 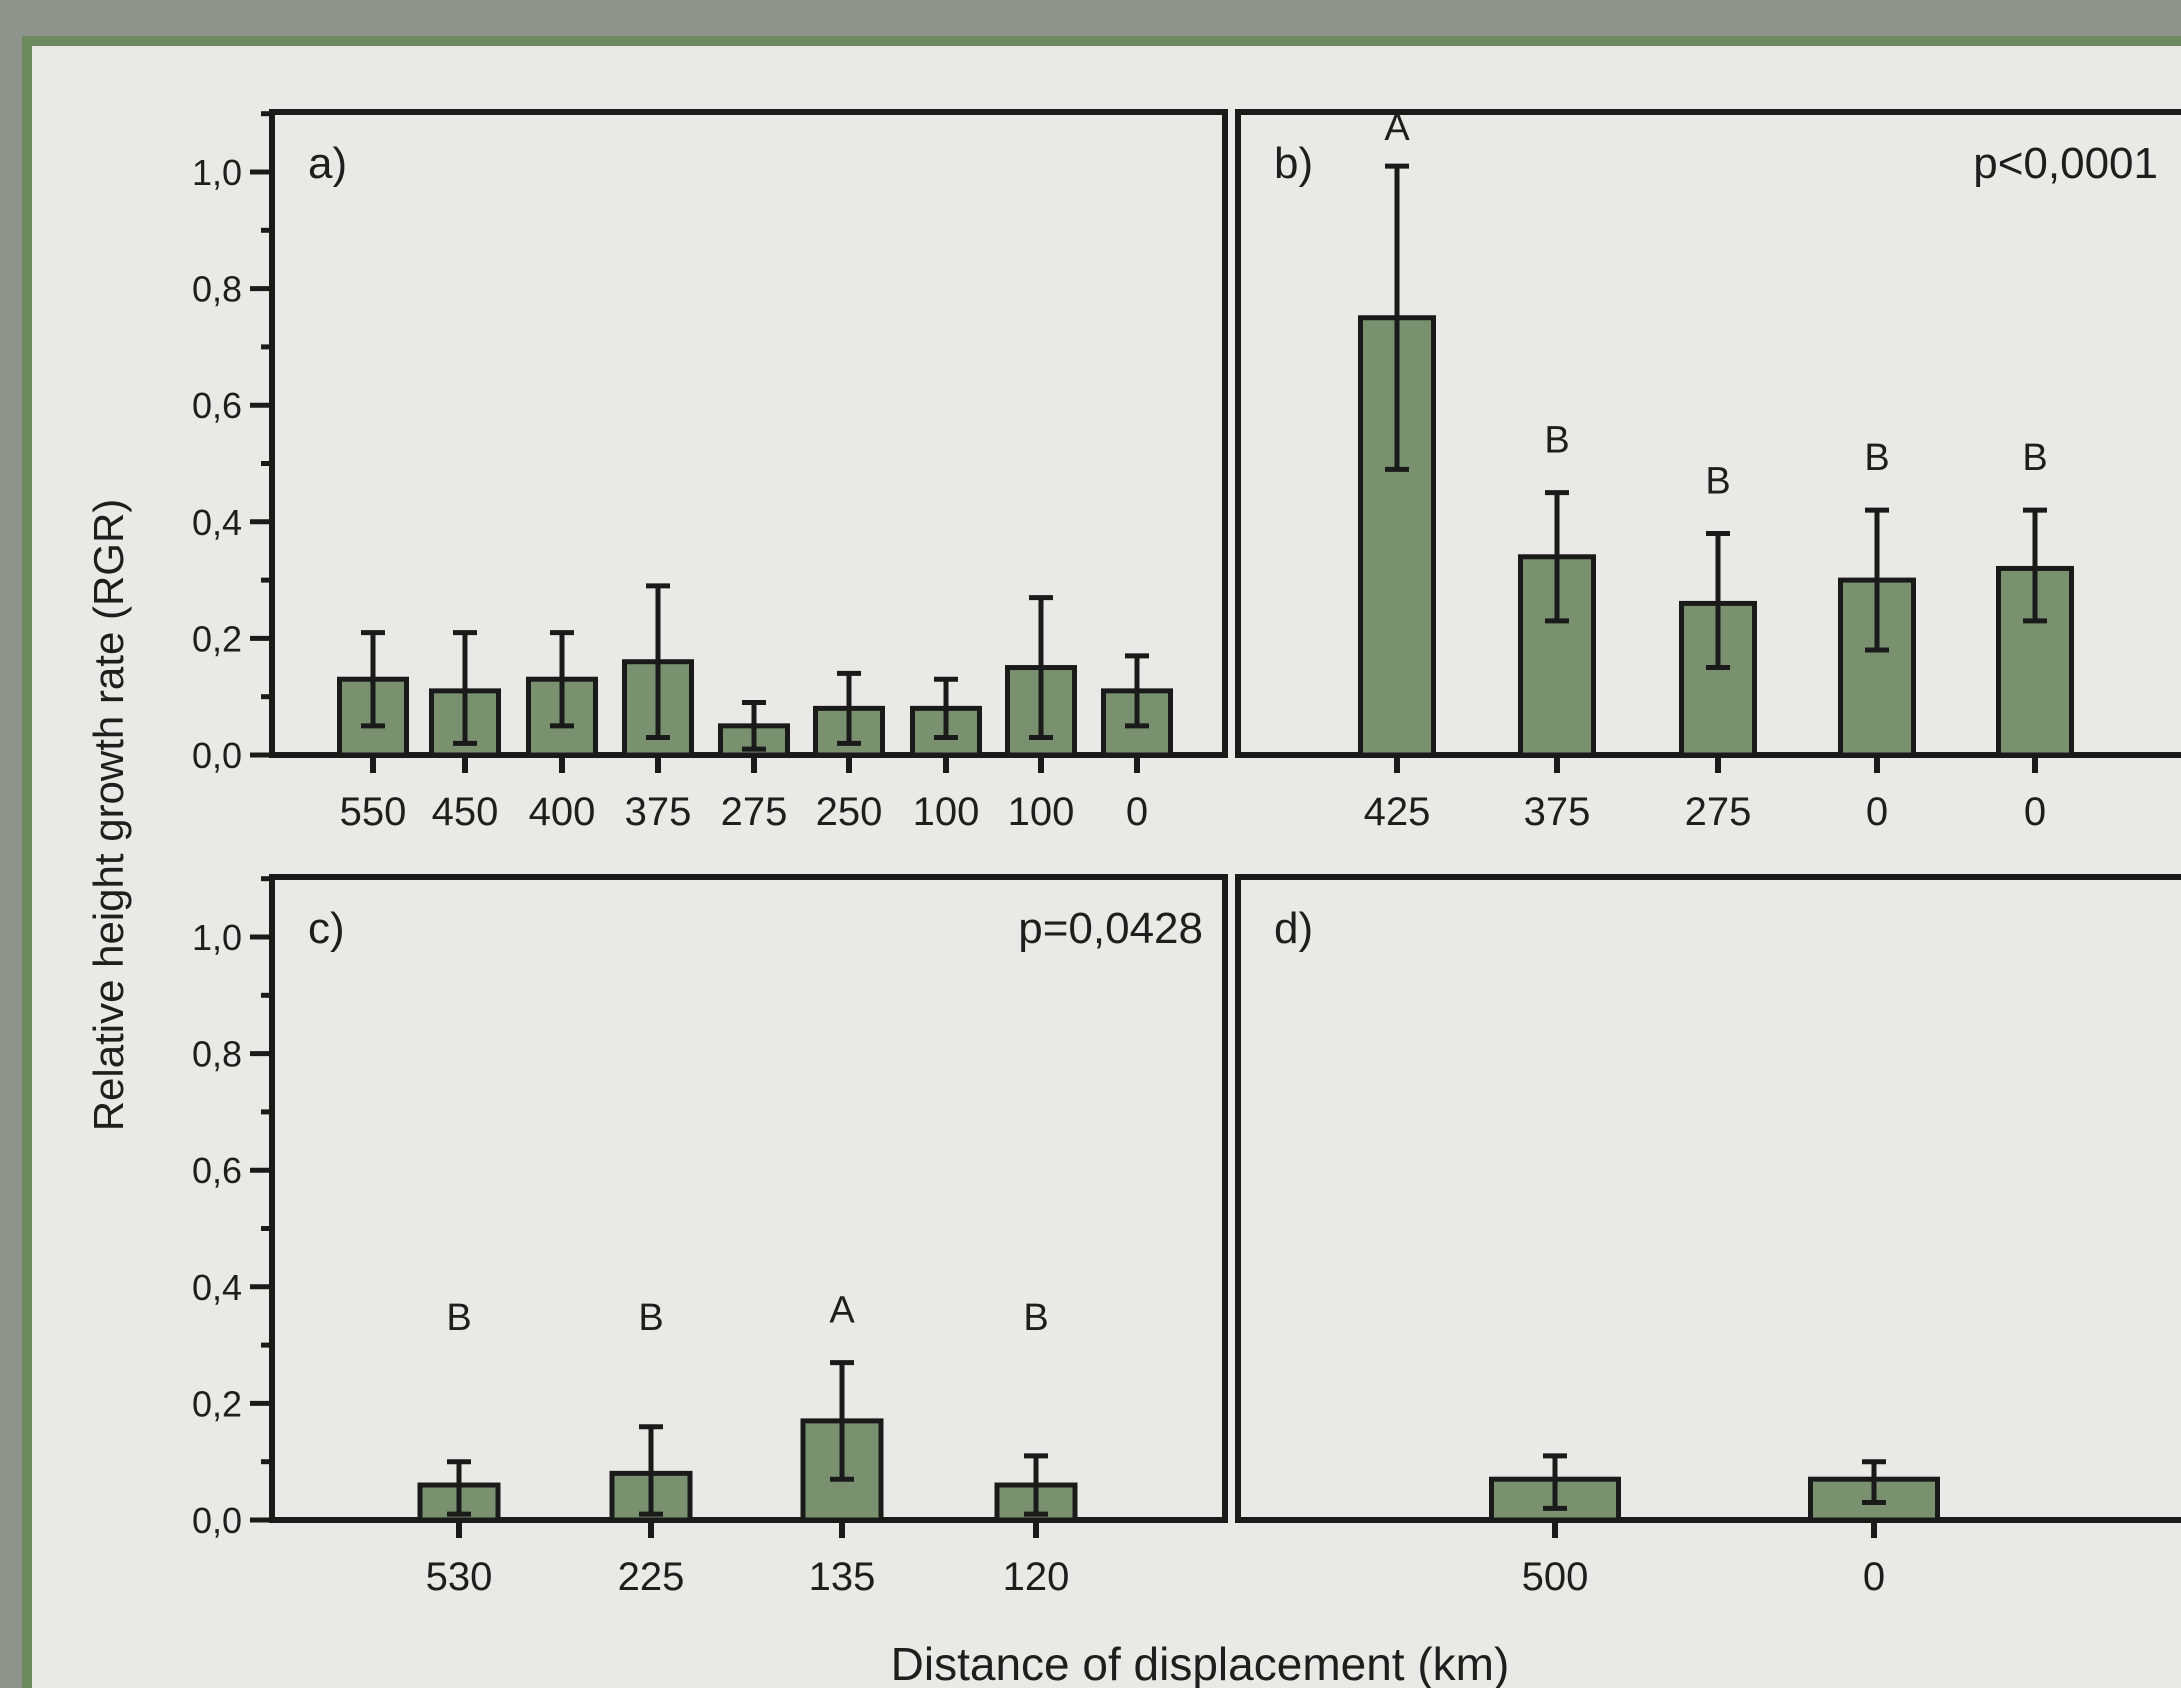 What do you see at coordinates (1036, 1577) in the screenshot?
I see `x-tick-label: 120` at bounding box center [1036, 1577].